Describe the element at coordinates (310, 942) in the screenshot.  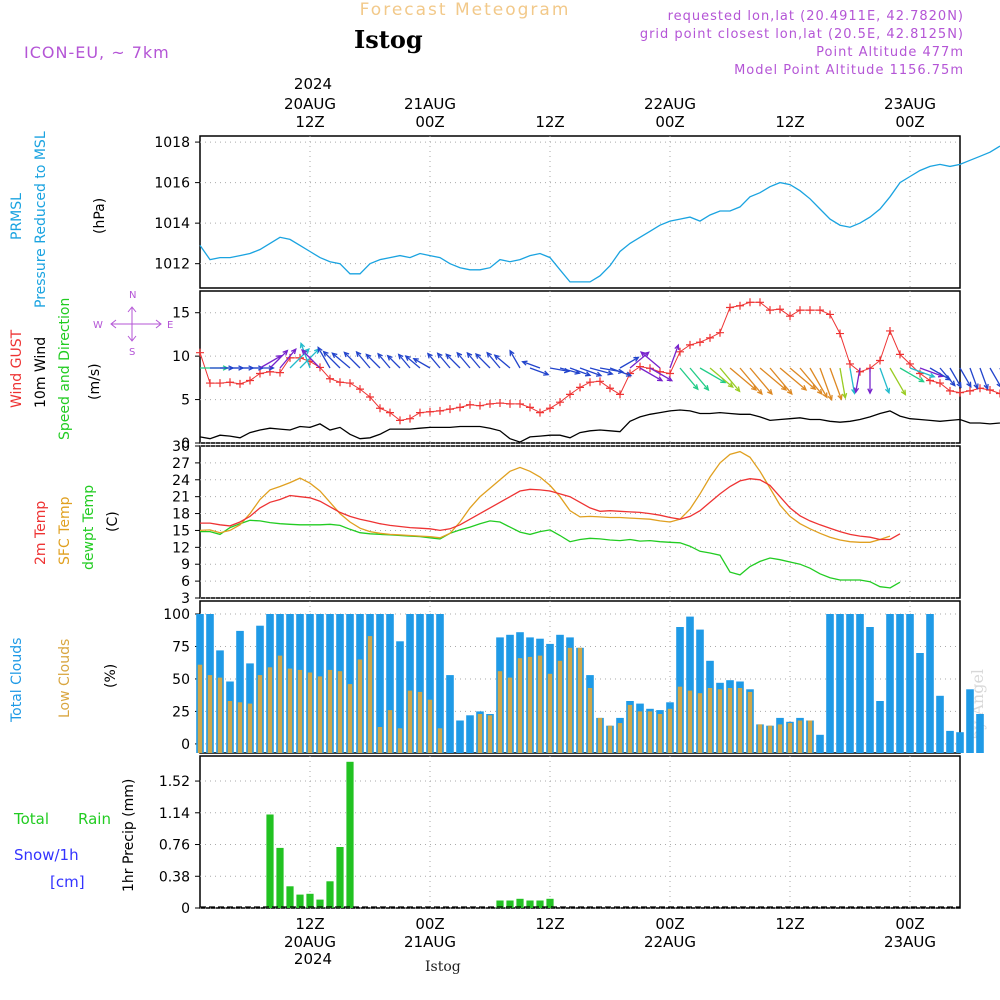
I see `bottom-date-label-0: 20AUG` at that location.